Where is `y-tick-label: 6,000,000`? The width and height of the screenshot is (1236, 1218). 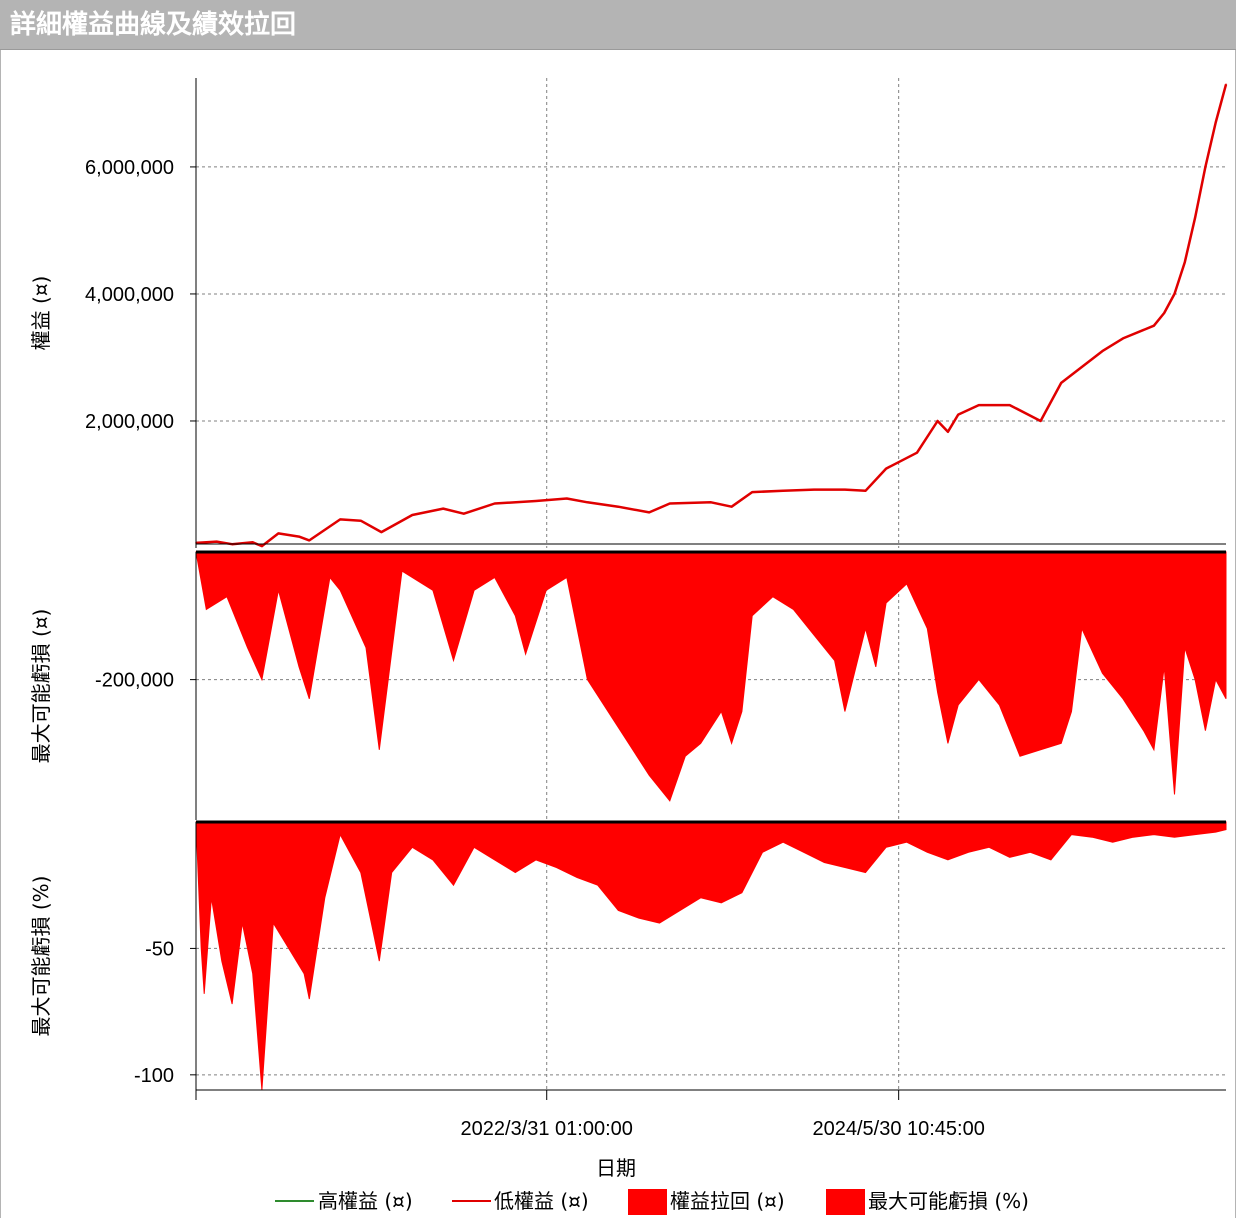
y-tick-label: 6,000,000 is located at coordinates (129, 168).